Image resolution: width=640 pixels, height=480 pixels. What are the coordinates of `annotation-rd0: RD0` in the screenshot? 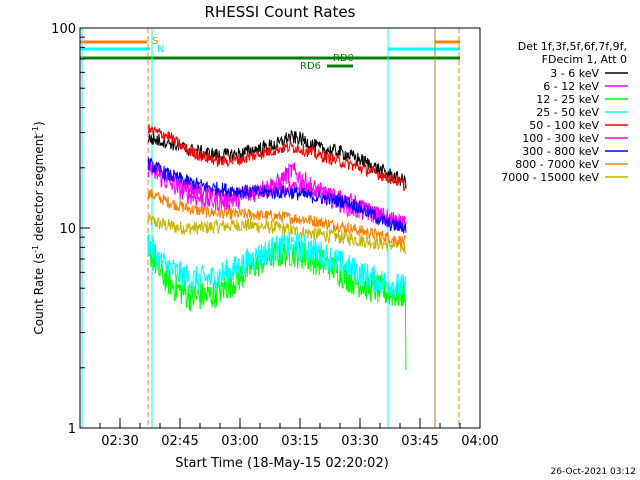 It's located at (343, 58).